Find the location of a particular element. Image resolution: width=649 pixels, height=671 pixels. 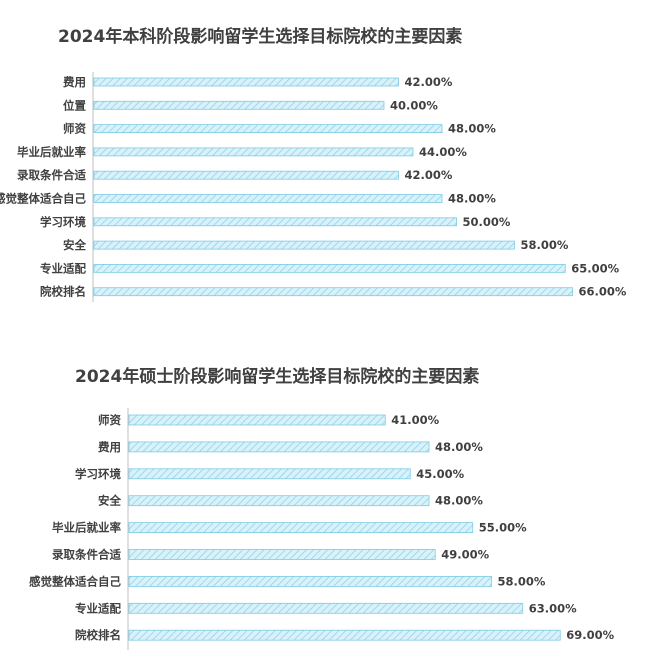

data-label: 69.00% is located at coordinates (590, 635).